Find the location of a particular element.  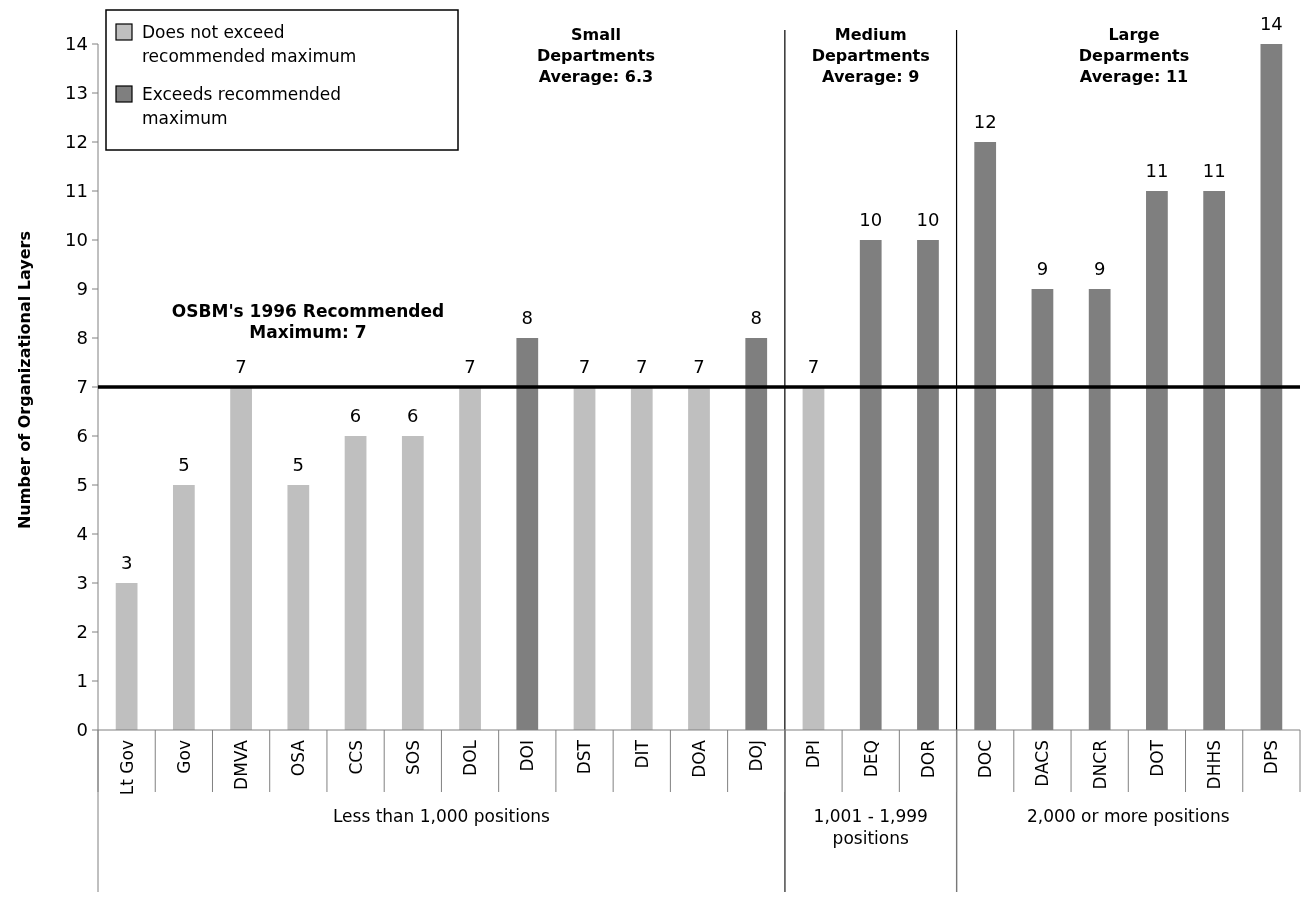

x-tick-label: OSA is located at coordinates (298, 758).